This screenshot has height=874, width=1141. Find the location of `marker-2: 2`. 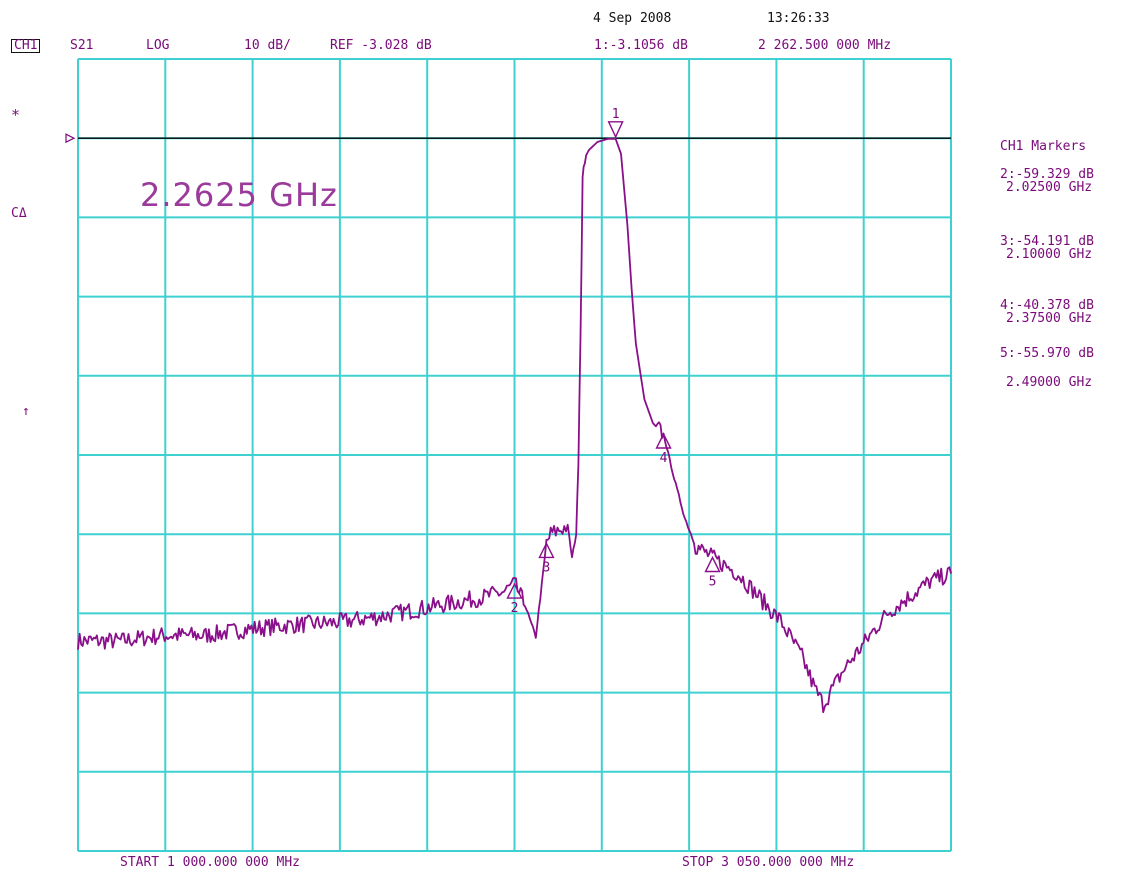

marker-2: 2 is located at coordinates (514, 599).